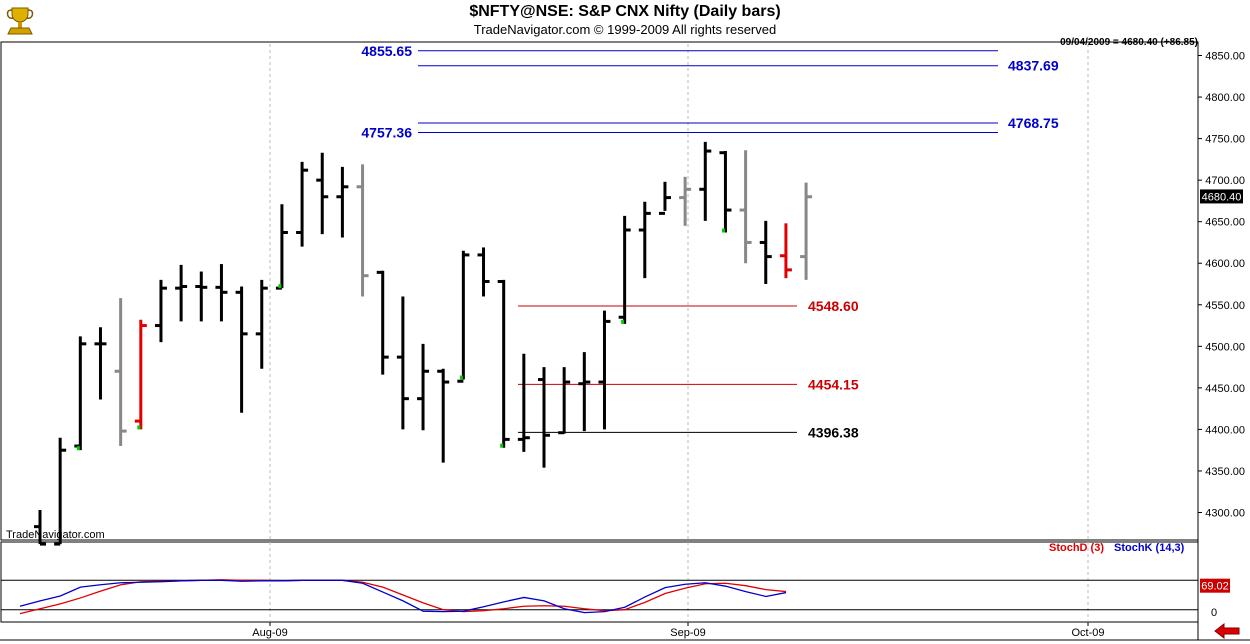  I want to click on y-tick-label: 4500.00, so click(1225, 347).